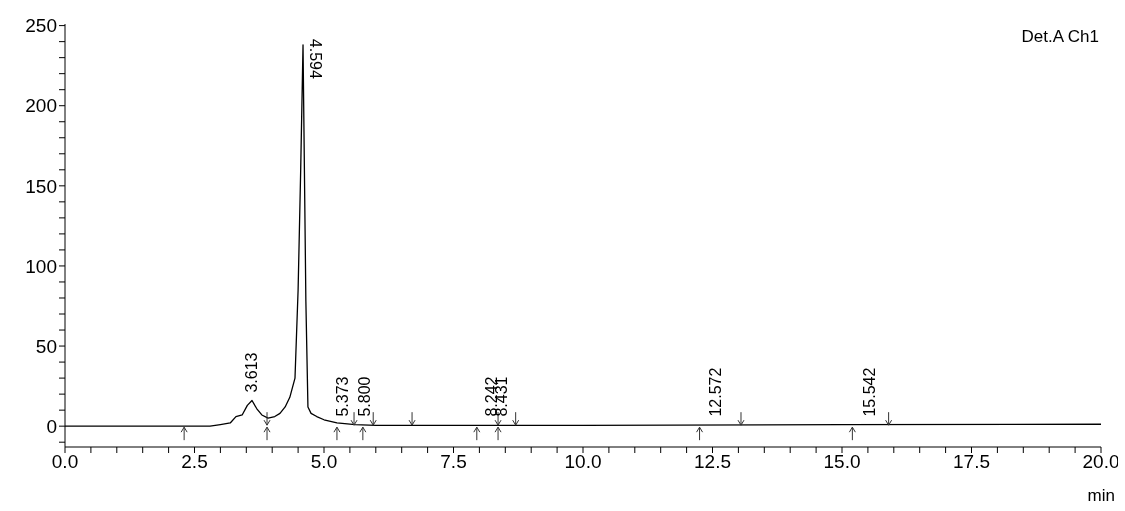 The width and height of the screenshot is (1125, 511). I want to click on x-tick-label: 0.0, so click(65, 462).